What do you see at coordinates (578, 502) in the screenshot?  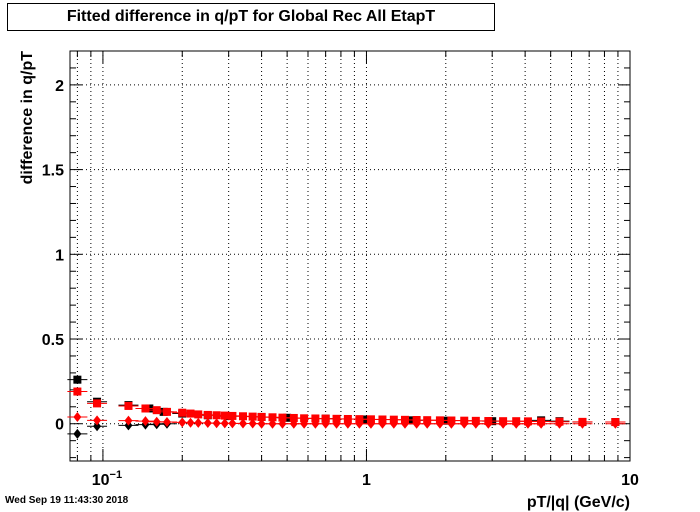 I see `x-axis-title: pT/|q| (GeV/c)` at bounding box center [578, 502].